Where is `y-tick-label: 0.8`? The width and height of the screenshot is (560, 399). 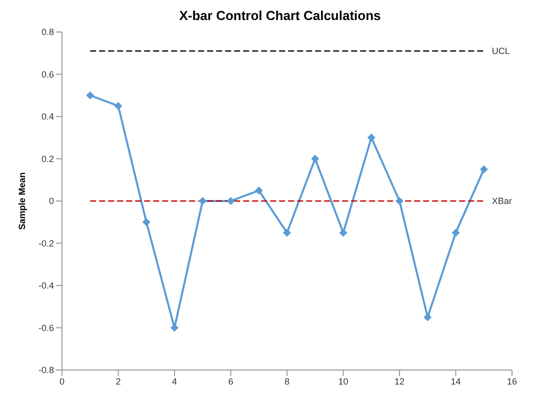
y-tick-label: 0.8 is located at coordinates (47, 32).